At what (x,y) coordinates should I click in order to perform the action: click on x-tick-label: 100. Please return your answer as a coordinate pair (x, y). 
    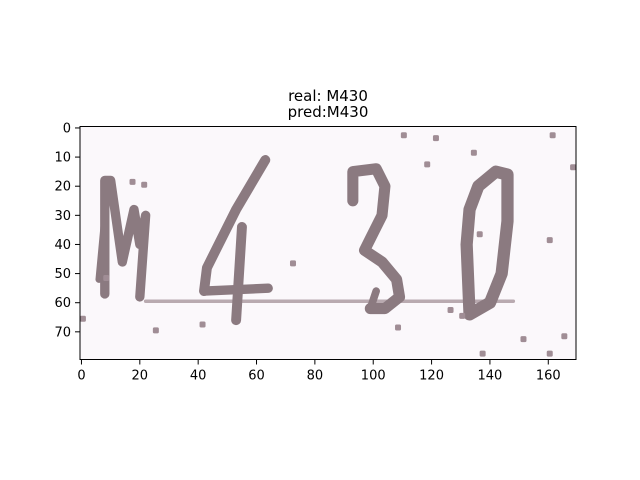
    Looking at the image, I should click on (373, 376).